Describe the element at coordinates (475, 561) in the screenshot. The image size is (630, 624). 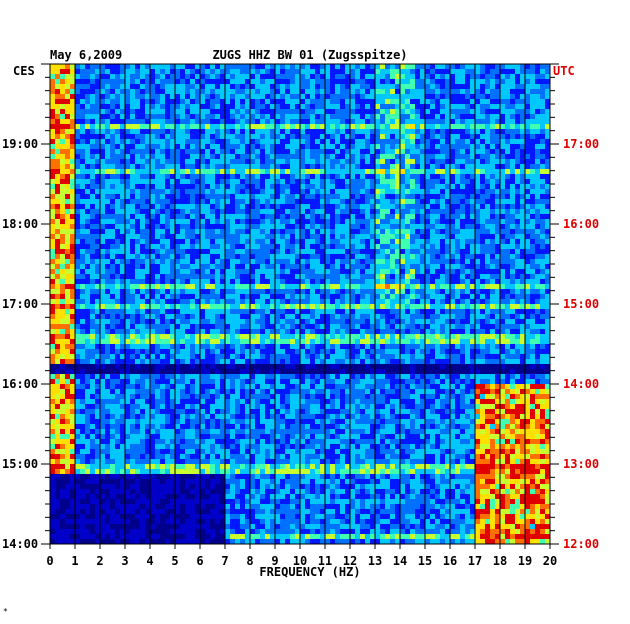
I see `x-tick-label-17: 17` at that location.